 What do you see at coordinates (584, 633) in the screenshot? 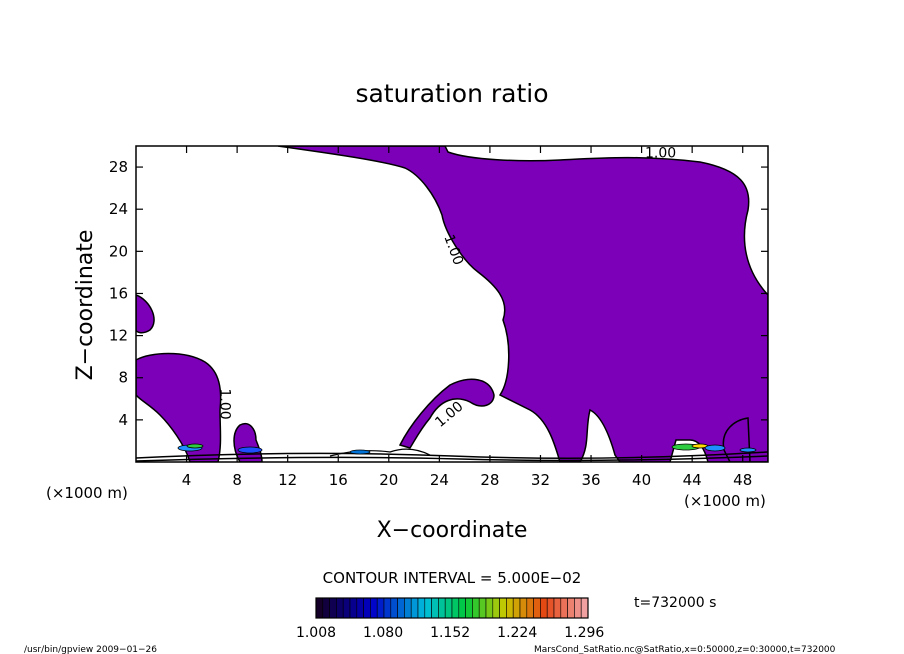
I see `colorbar-tick-label: 1.296` at bounding box center [584, 633].